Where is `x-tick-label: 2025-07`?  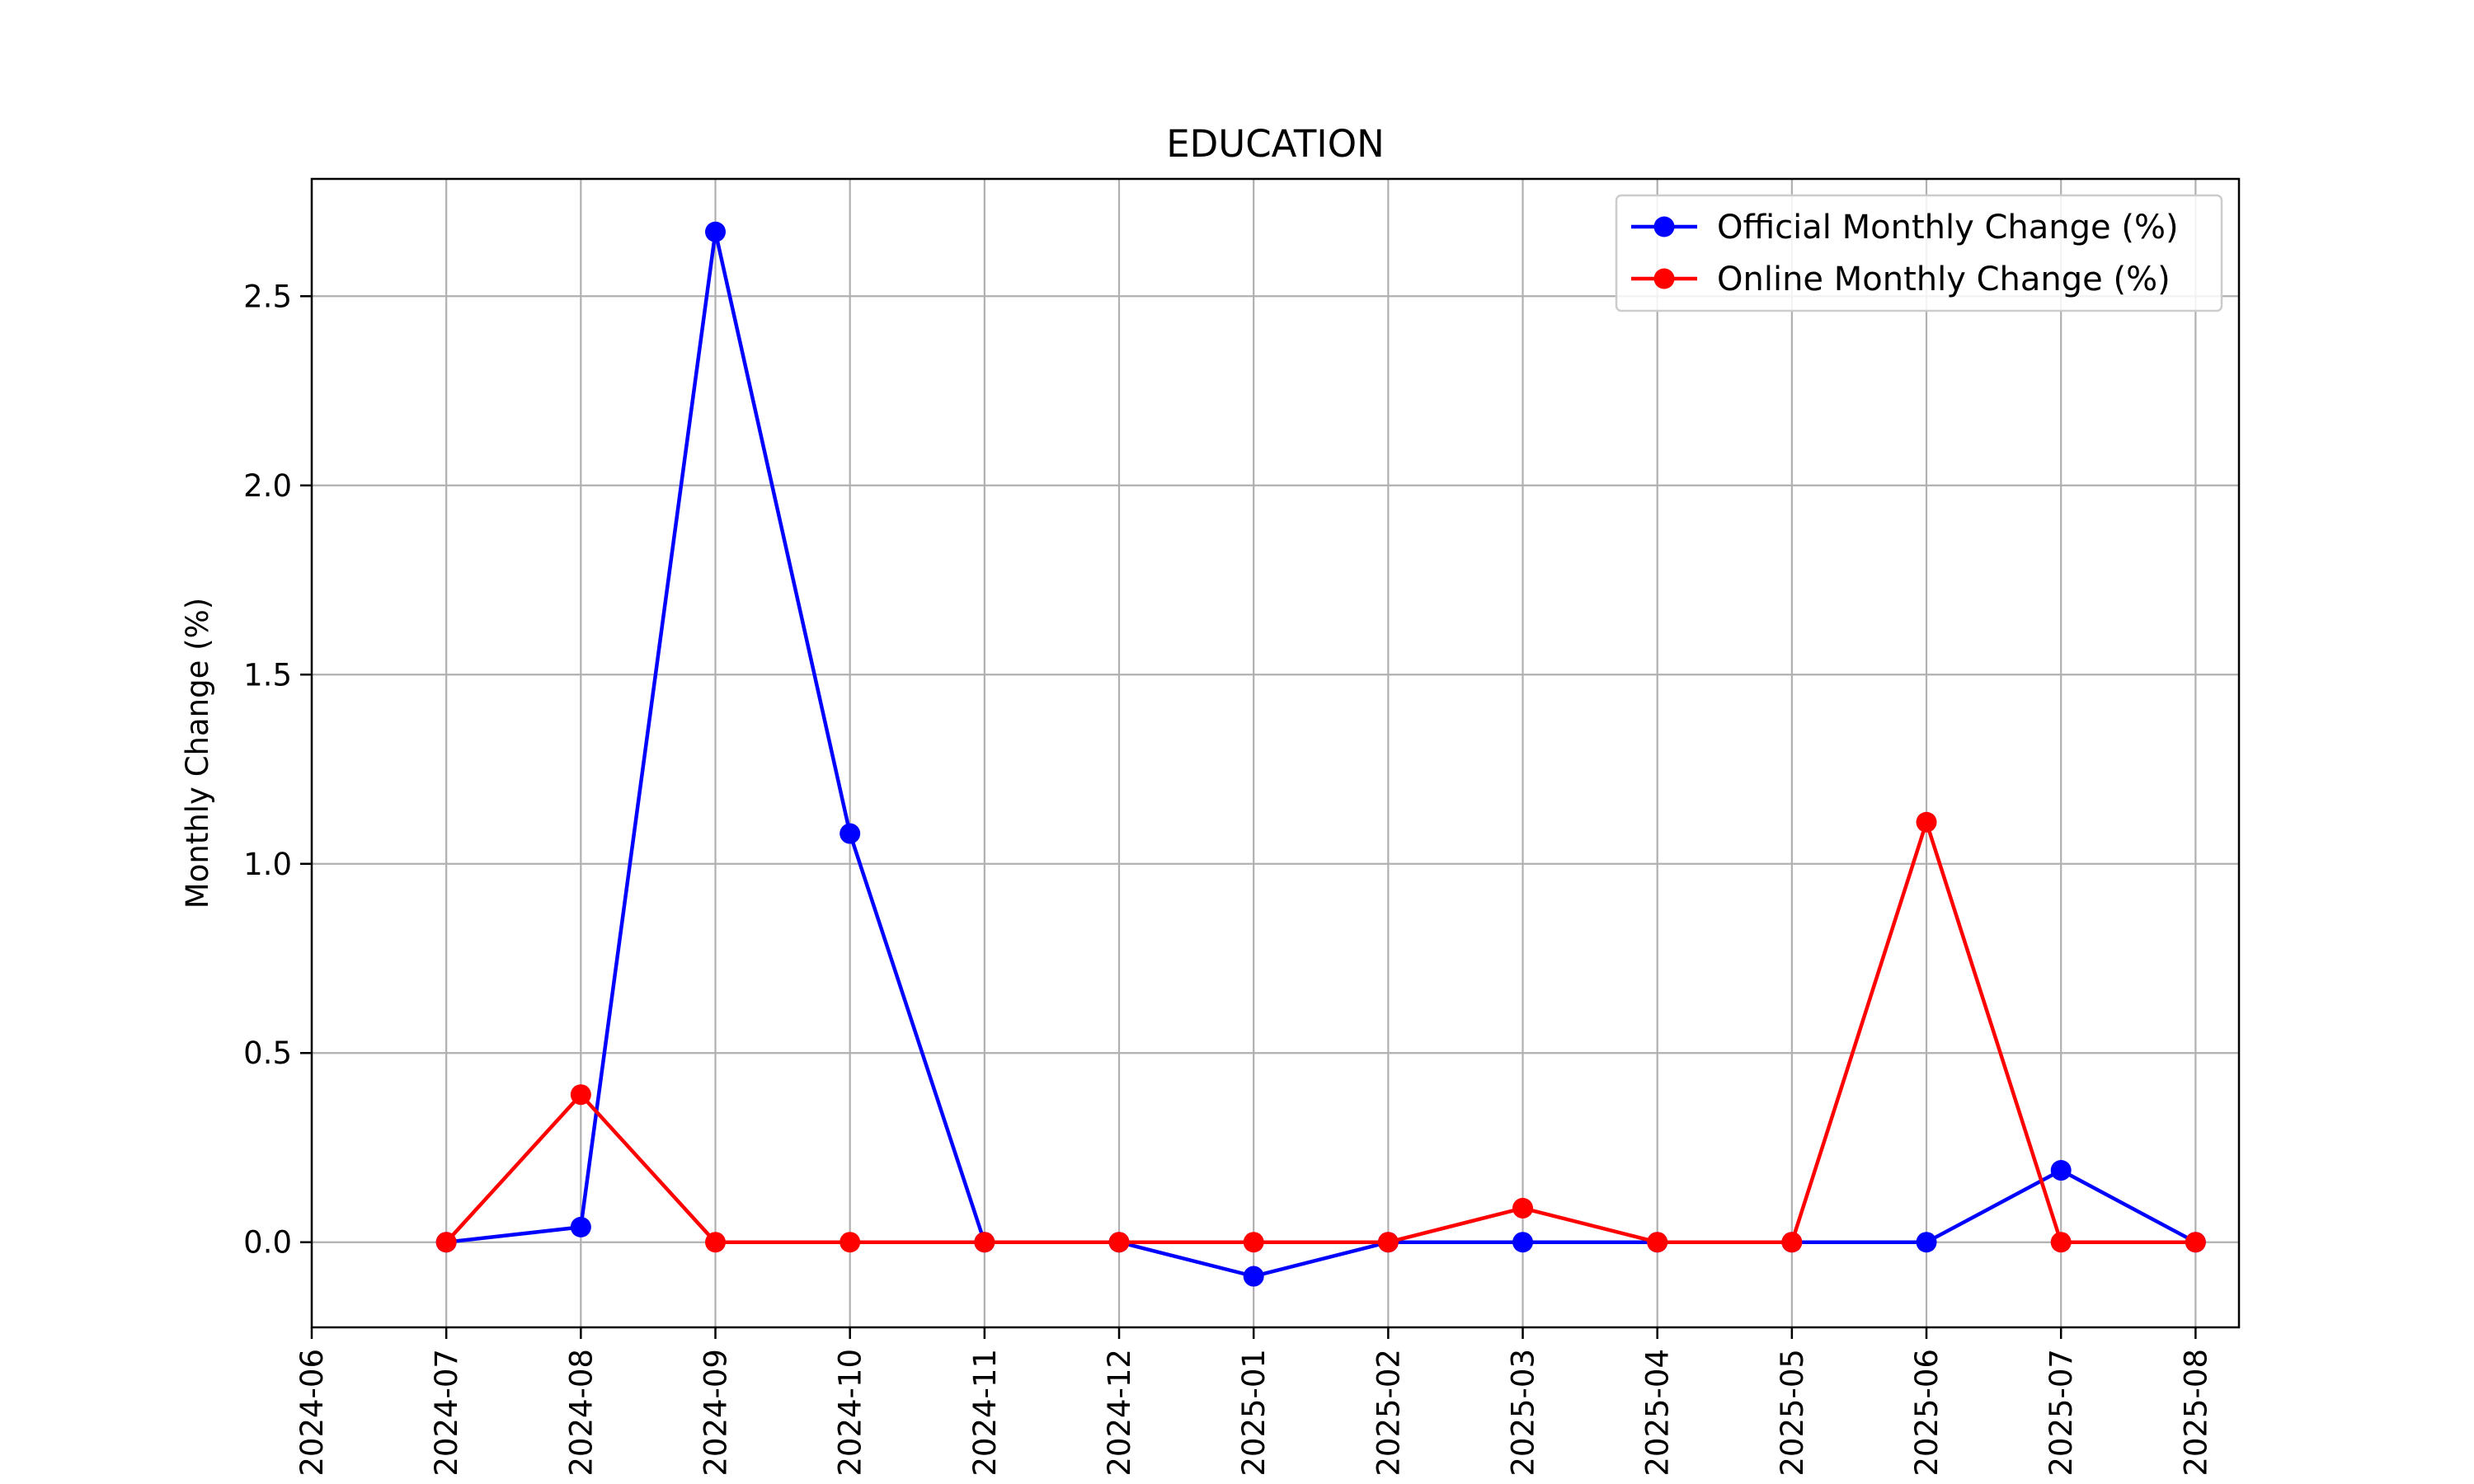 x-tick-label: 2025-07 is located at coordinates (2061, 1413).